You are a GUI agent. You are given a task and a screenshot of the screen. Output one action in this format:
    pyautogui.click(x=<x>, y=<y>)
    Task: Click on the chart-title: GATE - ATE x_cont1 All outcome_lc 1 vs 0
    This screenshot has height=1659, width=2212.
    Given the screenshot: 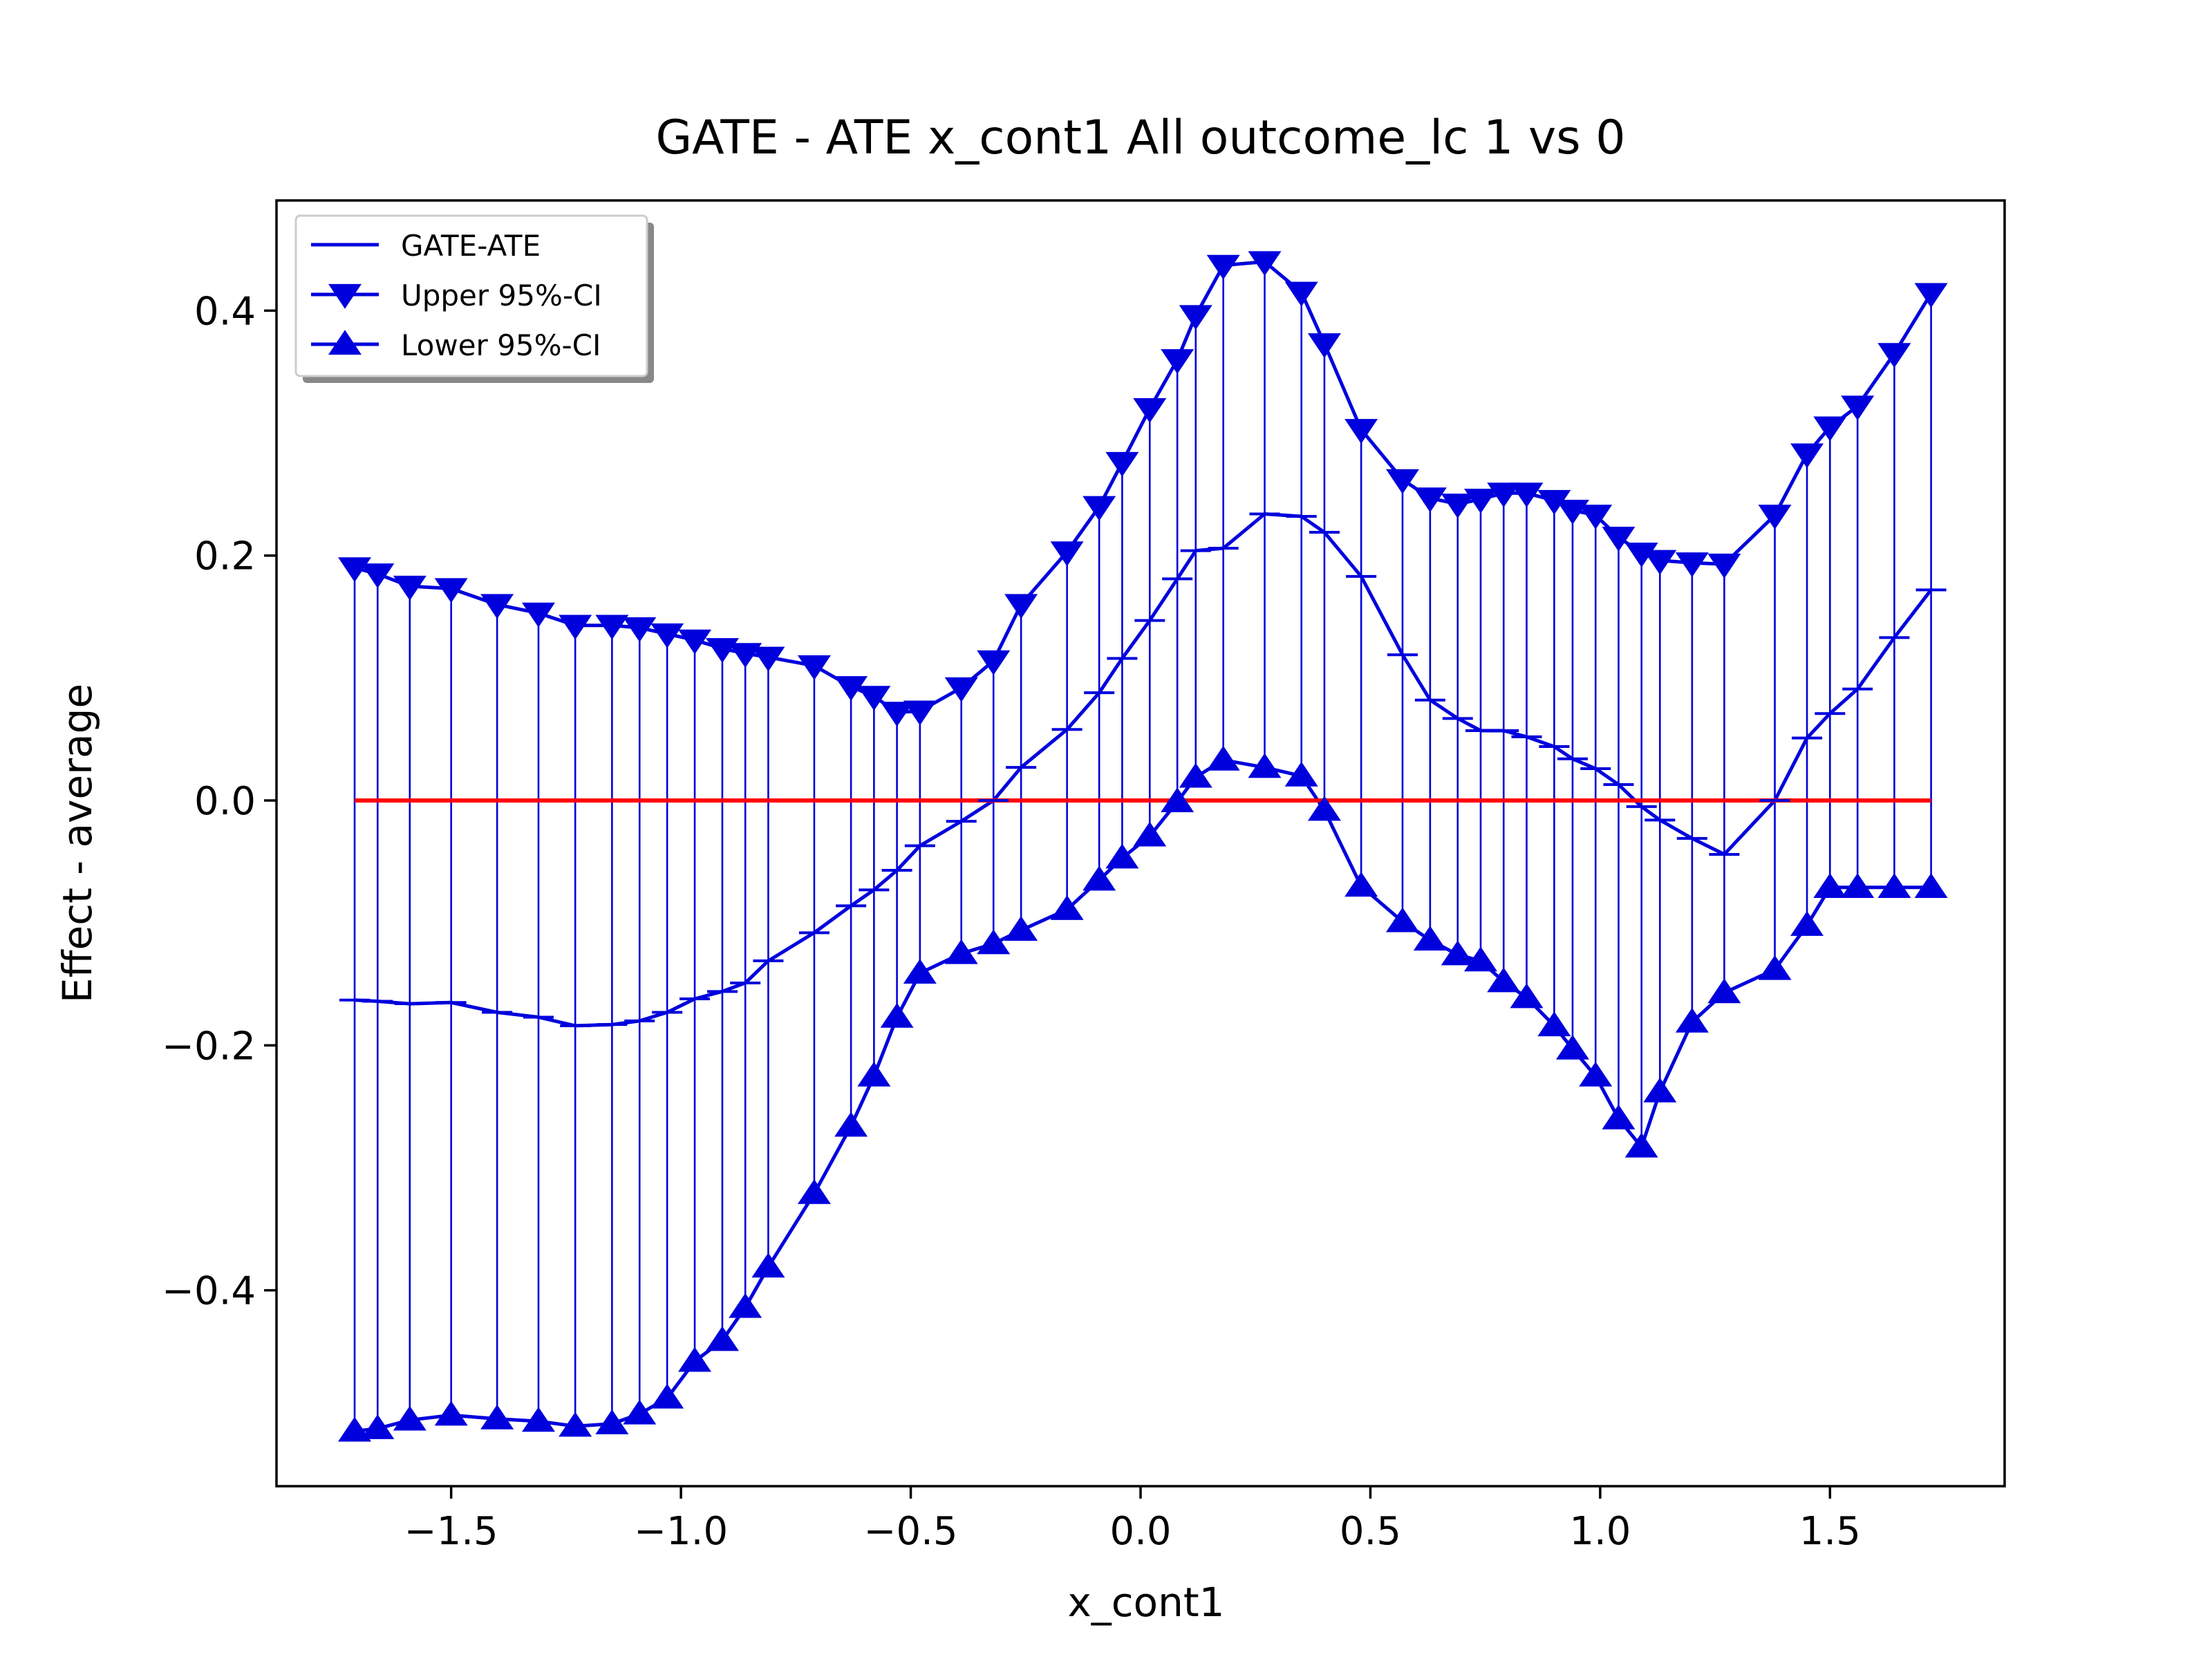 What is the action you would take?
    pyautogui.click(x=1140, y=138)
    